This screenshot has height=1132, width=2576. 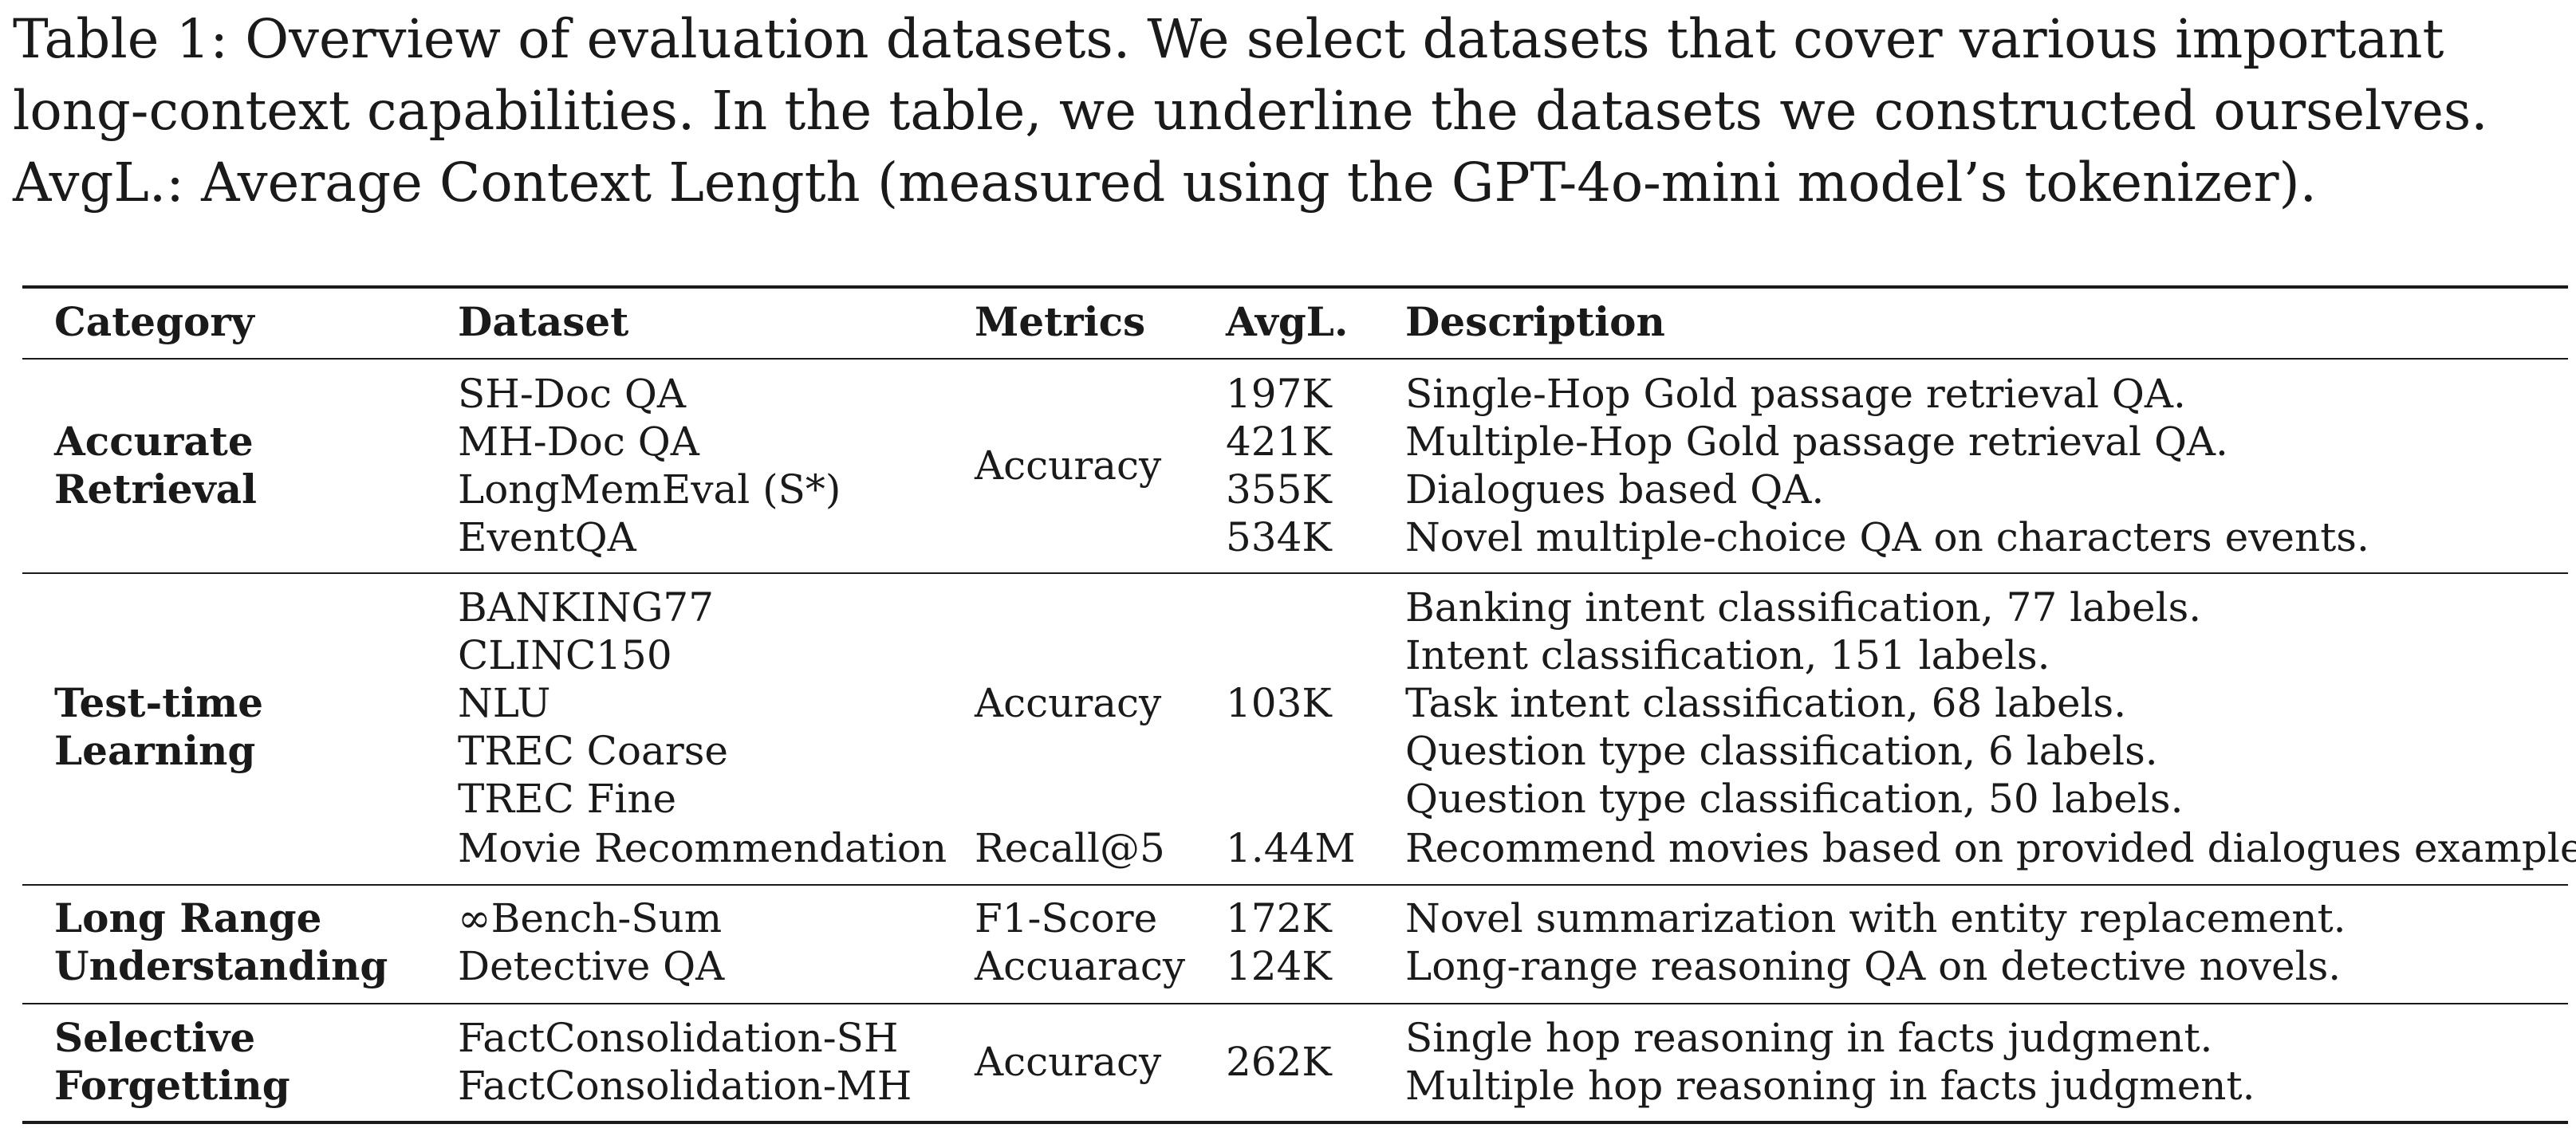 What do you see at coordinates (1727, 655) in the screenshot?
I see `description-cell: Intent classification, 151 labels.` at bounding box center [1727, 655].